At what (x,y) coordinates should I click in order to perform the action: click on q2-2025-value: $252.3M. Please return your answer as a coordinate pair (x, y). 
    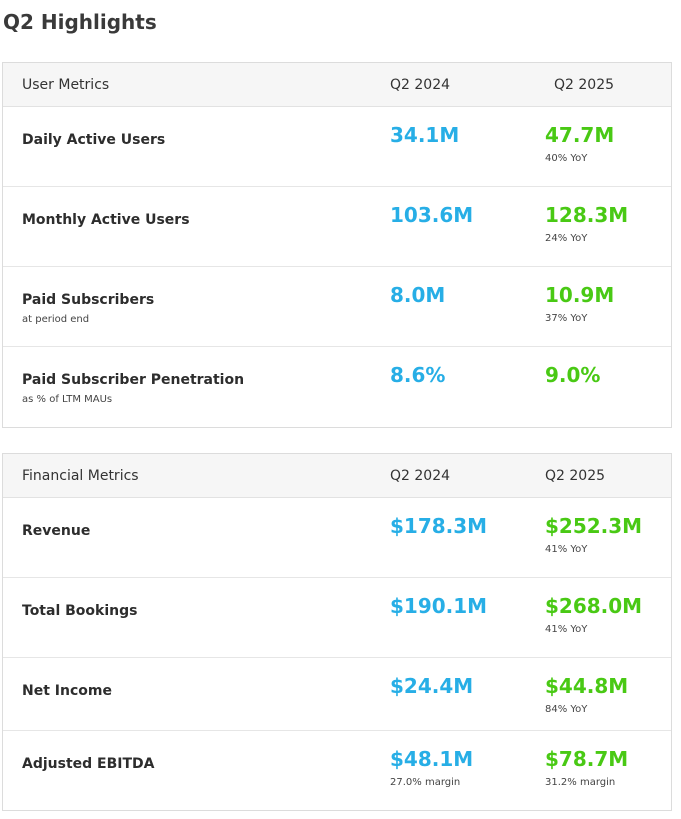
    Looking at the image, I should click on (594, 526).